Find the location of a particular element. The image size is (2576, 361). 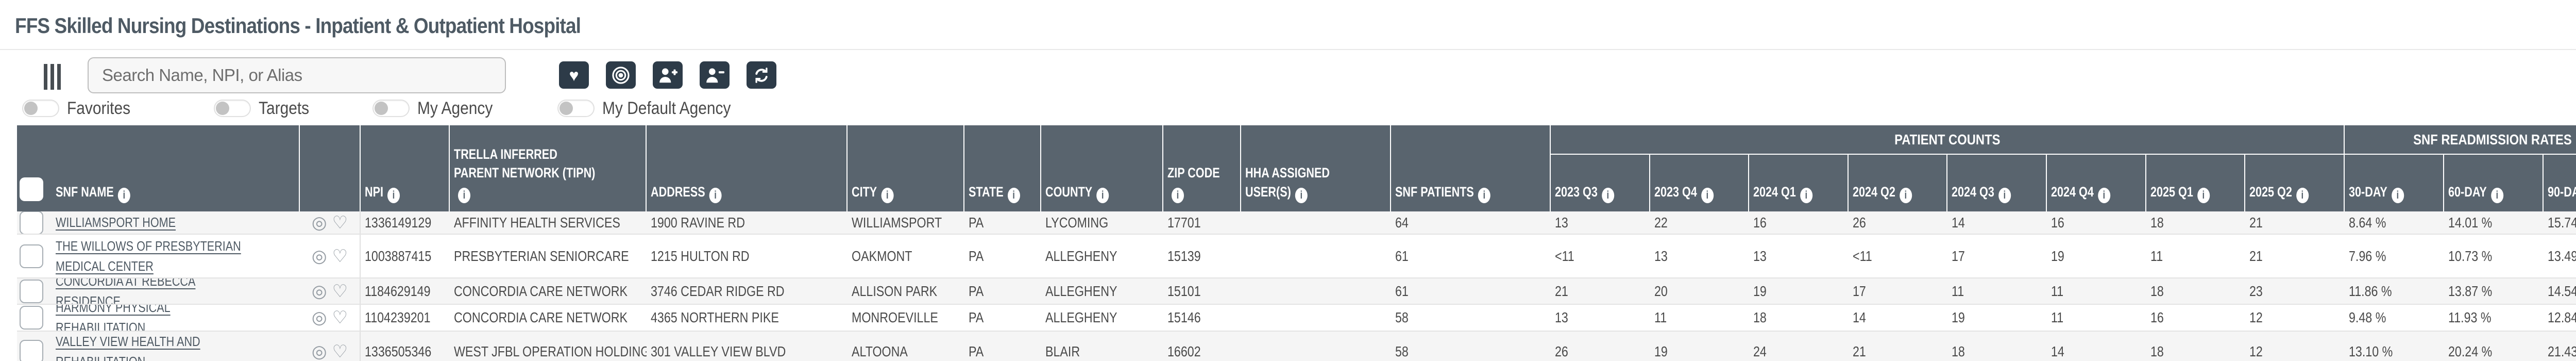

column-header-q_2023_q3: 2023 Q3 i is located at coordinates (1600, 183).